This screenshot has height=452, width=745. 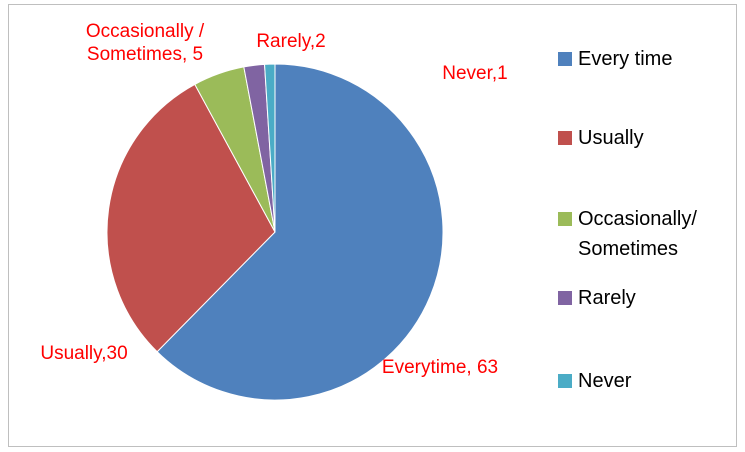 What do you see at coordinates (637, 234) in the screenshot?
I see `legend-label: Occasionally/ Sometimes` at bounding box center [637, 234].